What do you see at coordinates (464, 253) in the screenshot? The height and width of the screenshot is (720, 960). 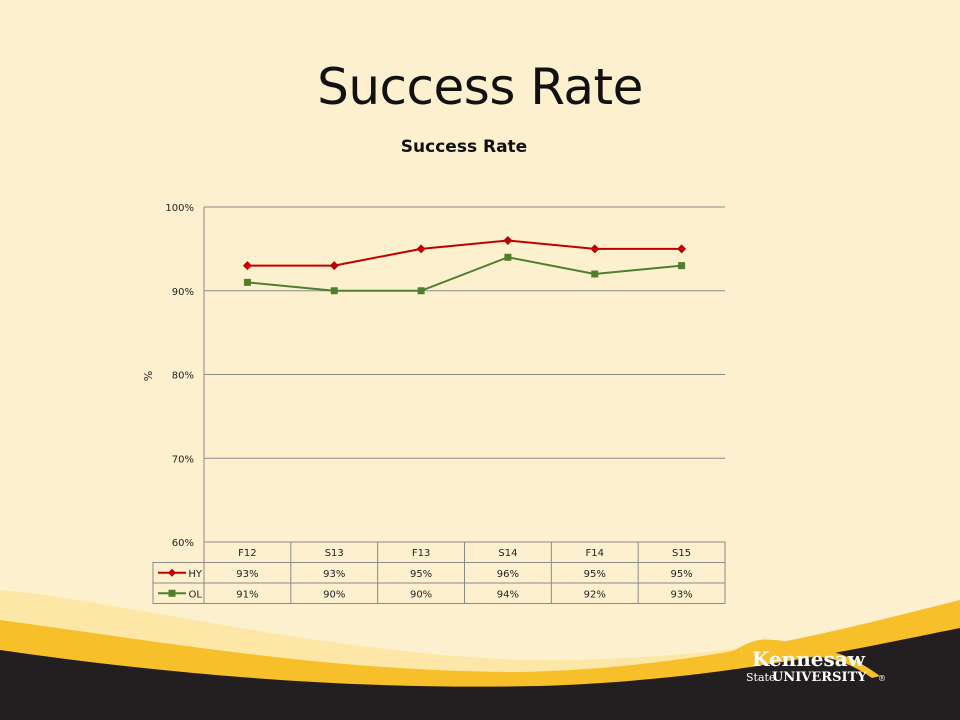 I see `series-line-hy` at bounding box center [464, 253].